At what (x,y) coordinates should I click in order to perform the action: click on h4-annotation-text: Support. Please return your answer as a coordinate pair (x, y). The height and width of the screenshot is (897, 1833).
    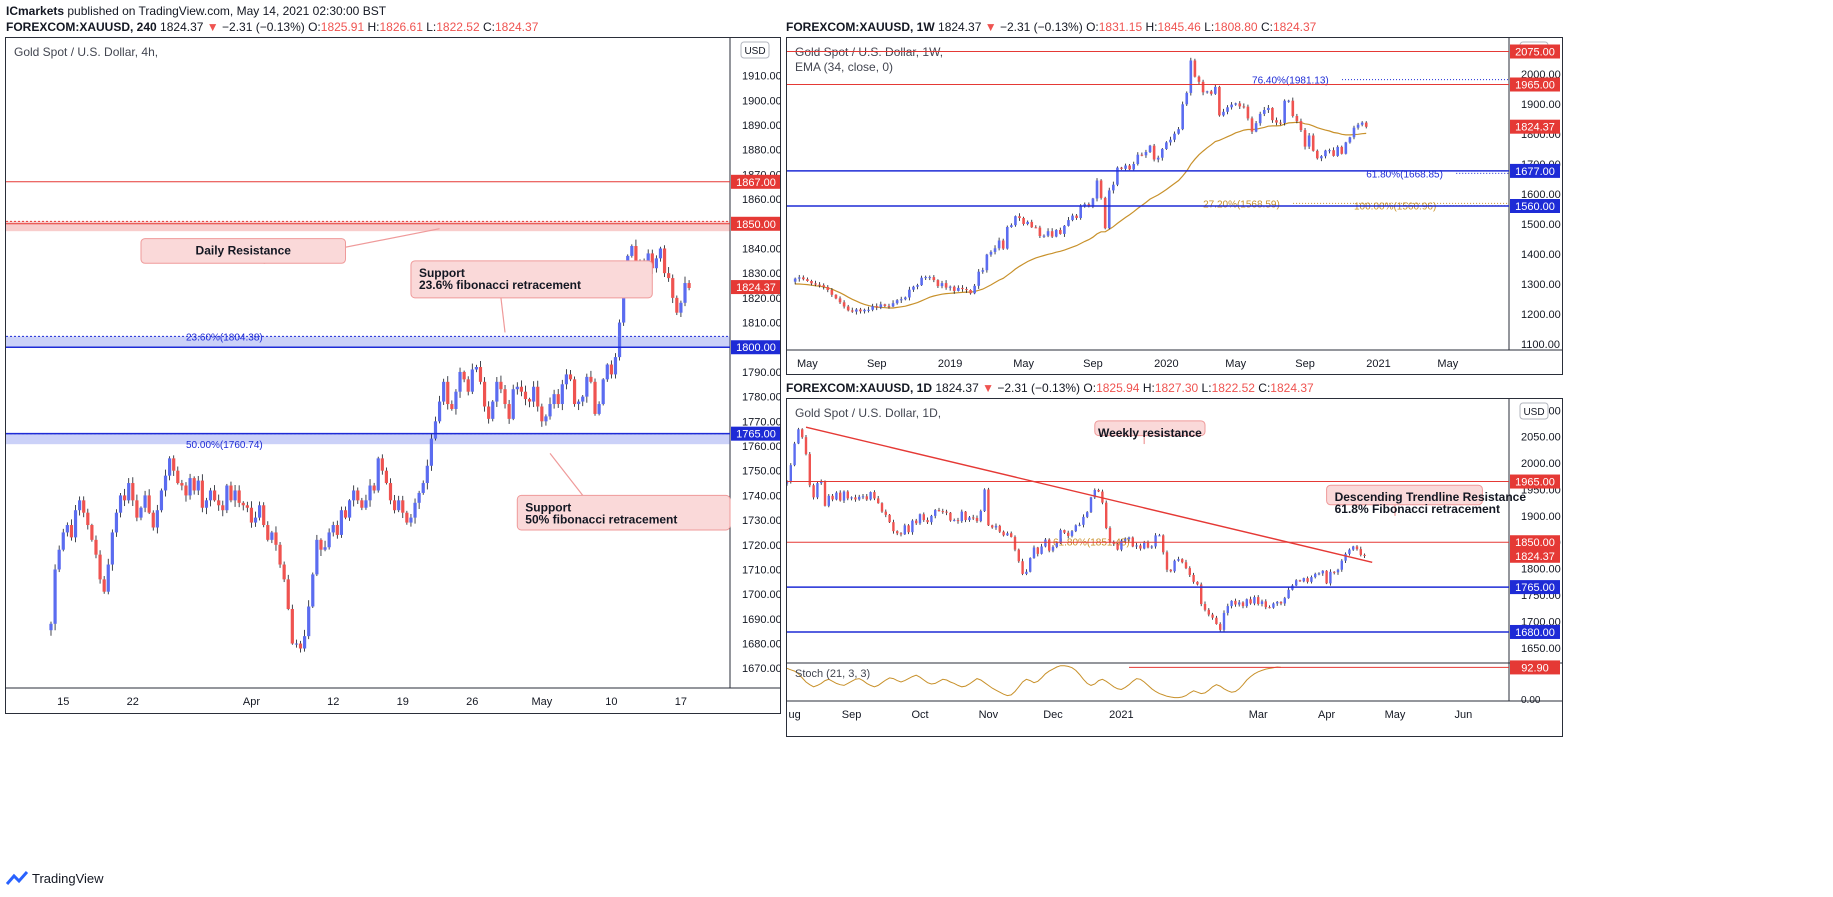
    Looking at the image, I should click on (548, 507).